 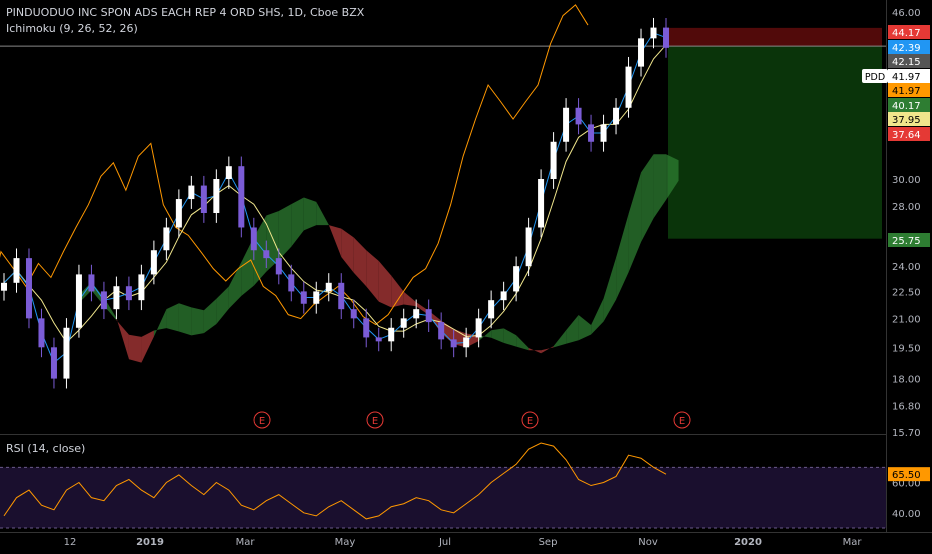 I want to click on ichimoku-legend: Ichimoku (9, 26, 52, 26), so click(x=72, y=28).